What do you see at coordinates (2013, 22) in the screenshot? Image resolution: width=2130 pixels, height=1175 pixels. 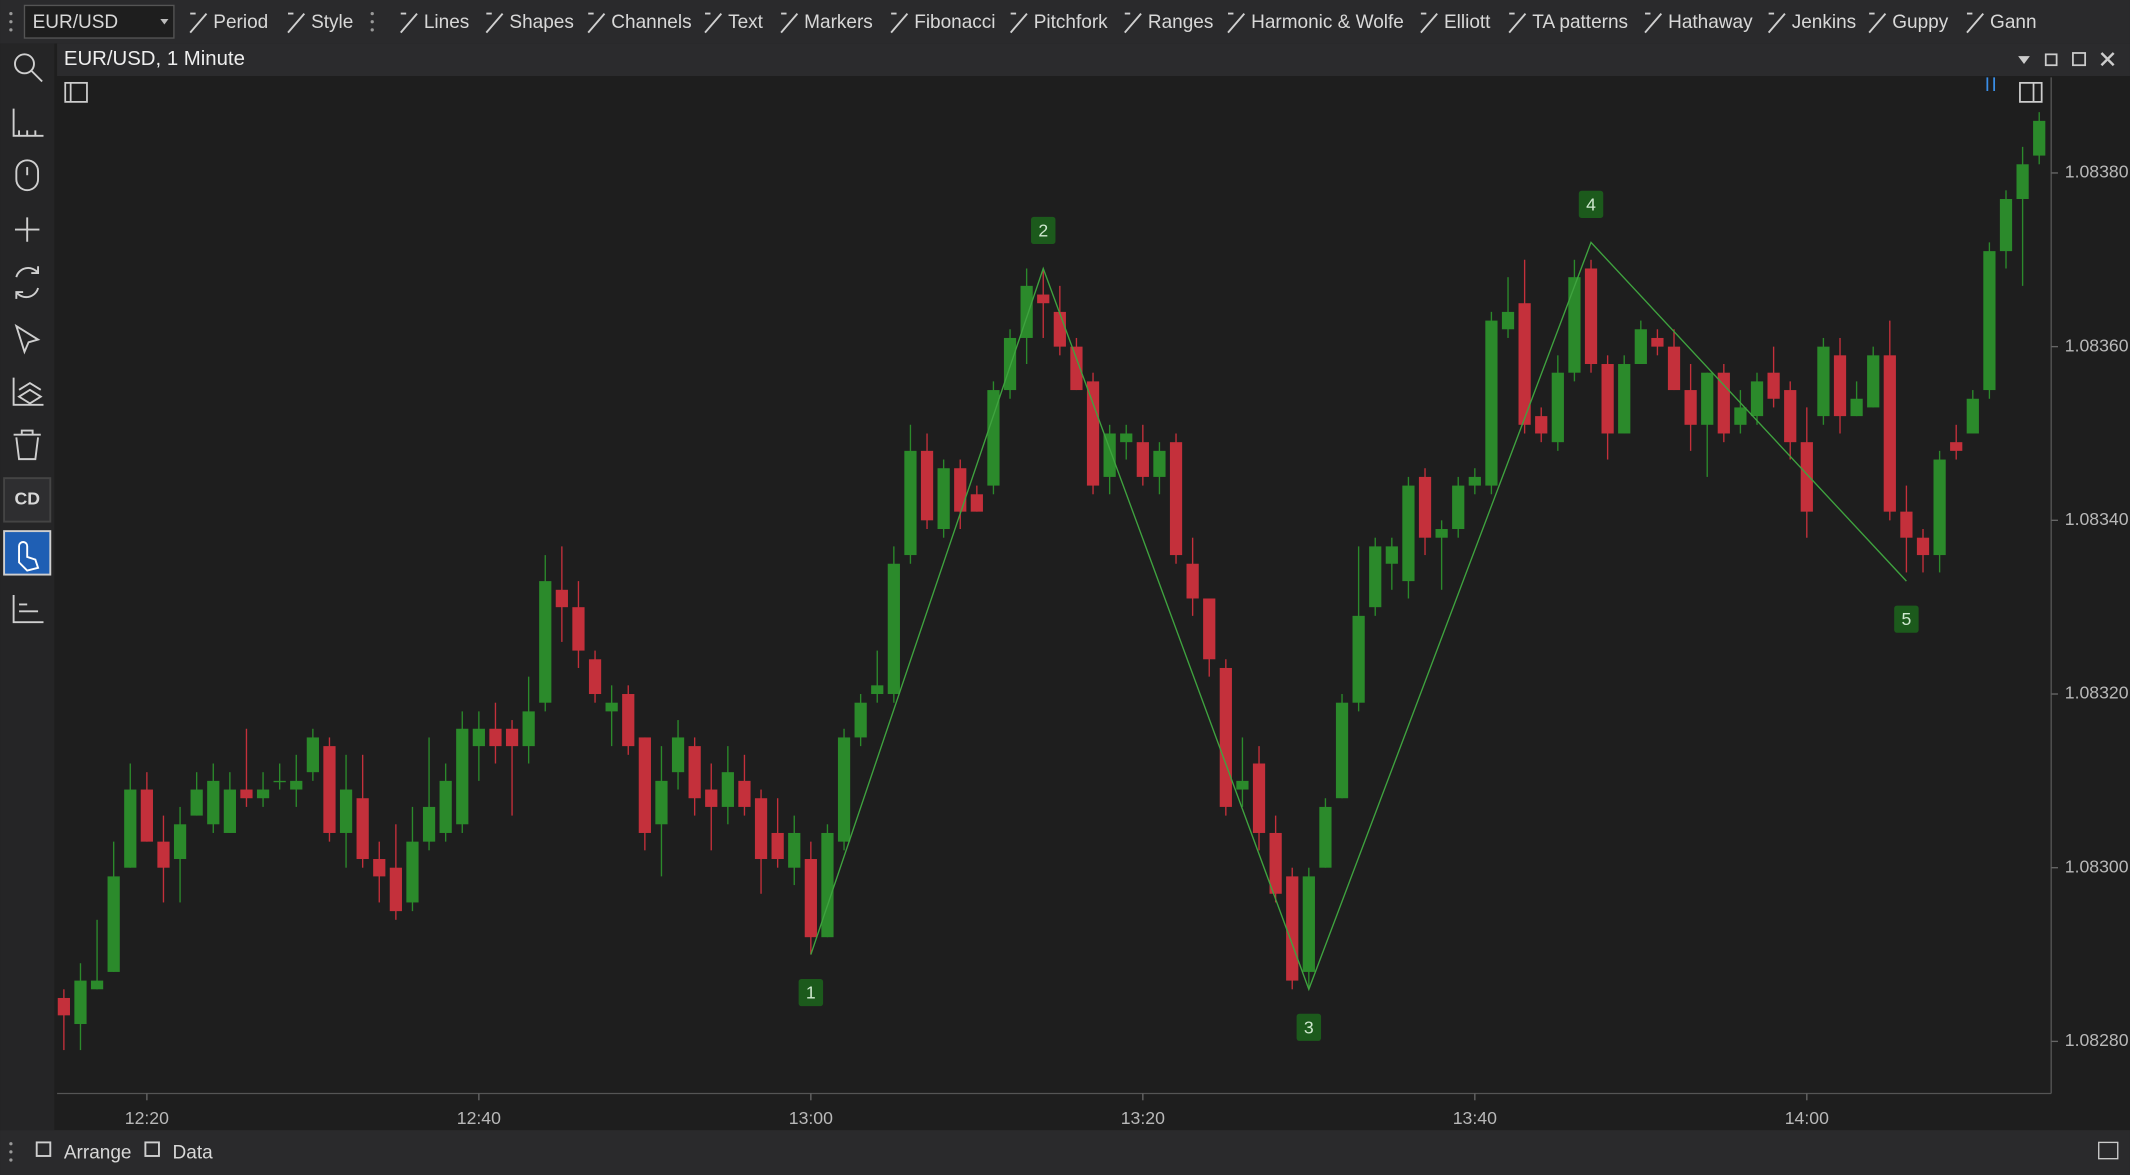 I see `tool-button: Gann` at bounding box center [2013, 22].